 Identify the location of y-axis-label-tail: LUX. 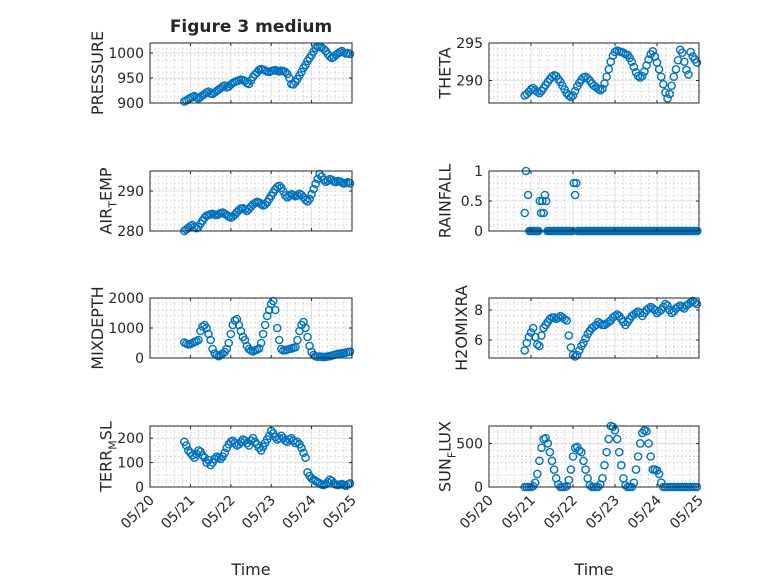
(444, 436).